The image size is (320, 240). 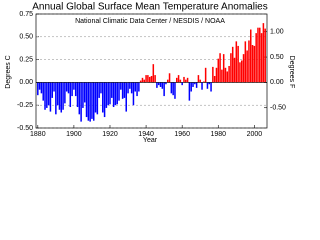 I want to click on x-tick-label: 1920, so click(x=110, y=134).